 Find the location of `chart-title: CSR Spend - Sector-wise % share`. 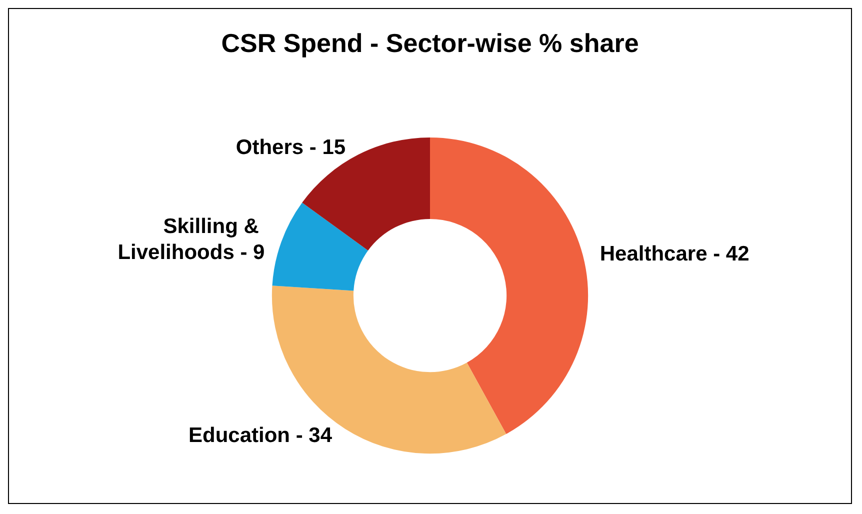

chart-title: CSR Spend - Sector-wise % share is located at coordinates (430, 43).